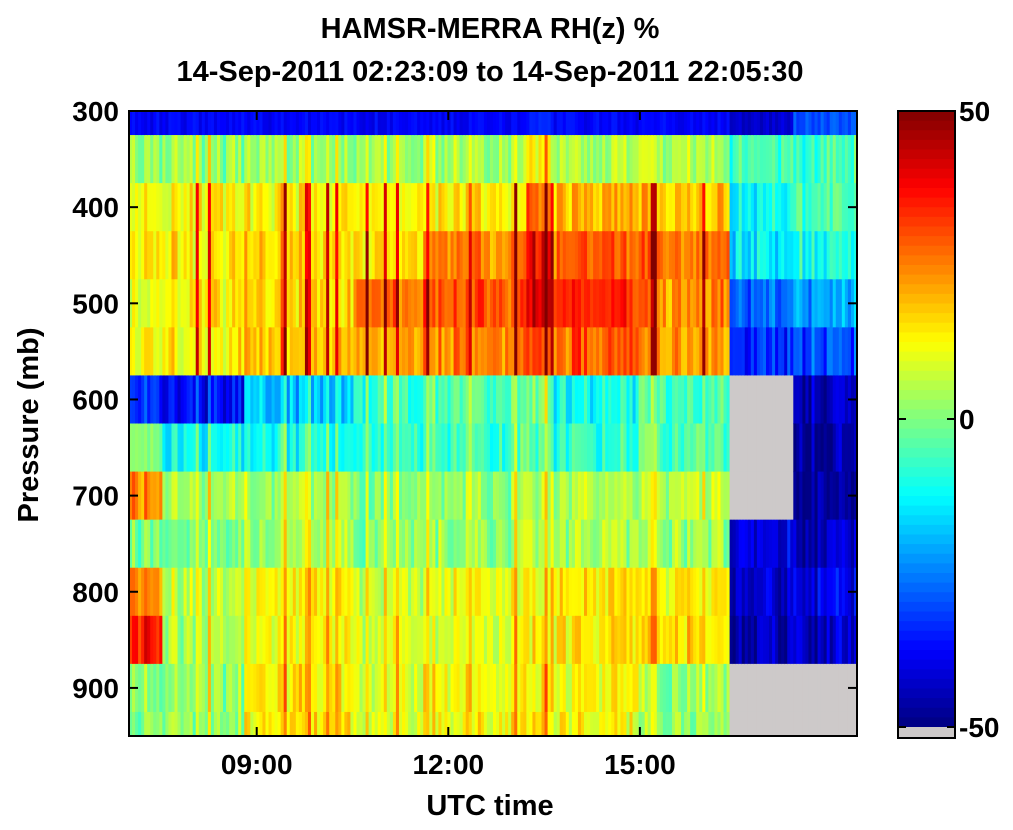  What do you see at coordinates (95, 111) in the screenshot?
I see `y-tick-label: 300` at bounding box center [95, 111].